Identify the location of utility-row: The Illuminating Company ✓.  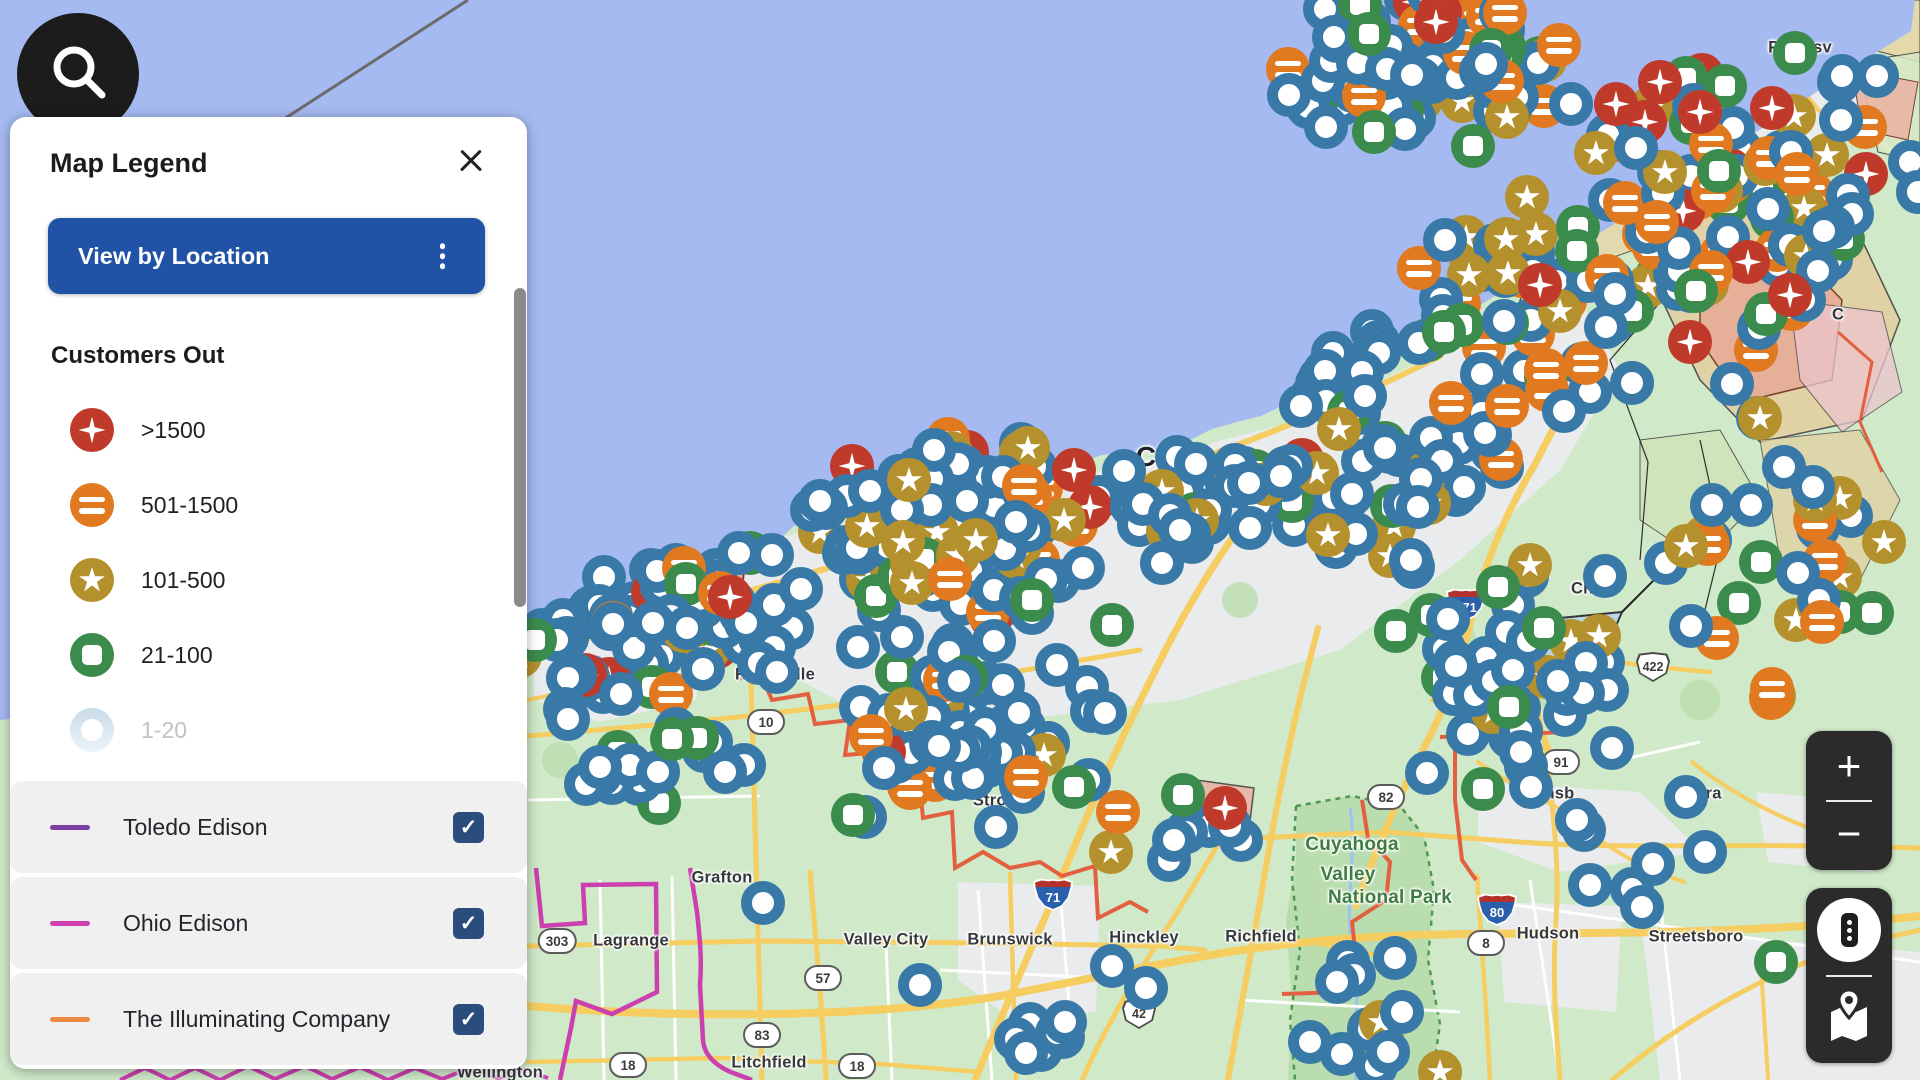
(268, 1019).